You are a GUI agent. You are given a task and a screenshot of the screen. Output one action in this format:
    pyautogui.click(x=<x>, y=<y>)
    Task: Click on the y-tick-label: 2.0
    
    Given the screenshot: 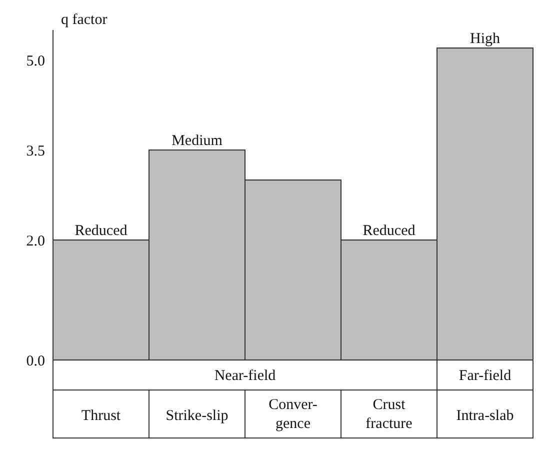 What is the action you would take?
    pyautogui.click(x=35, y=241)
    